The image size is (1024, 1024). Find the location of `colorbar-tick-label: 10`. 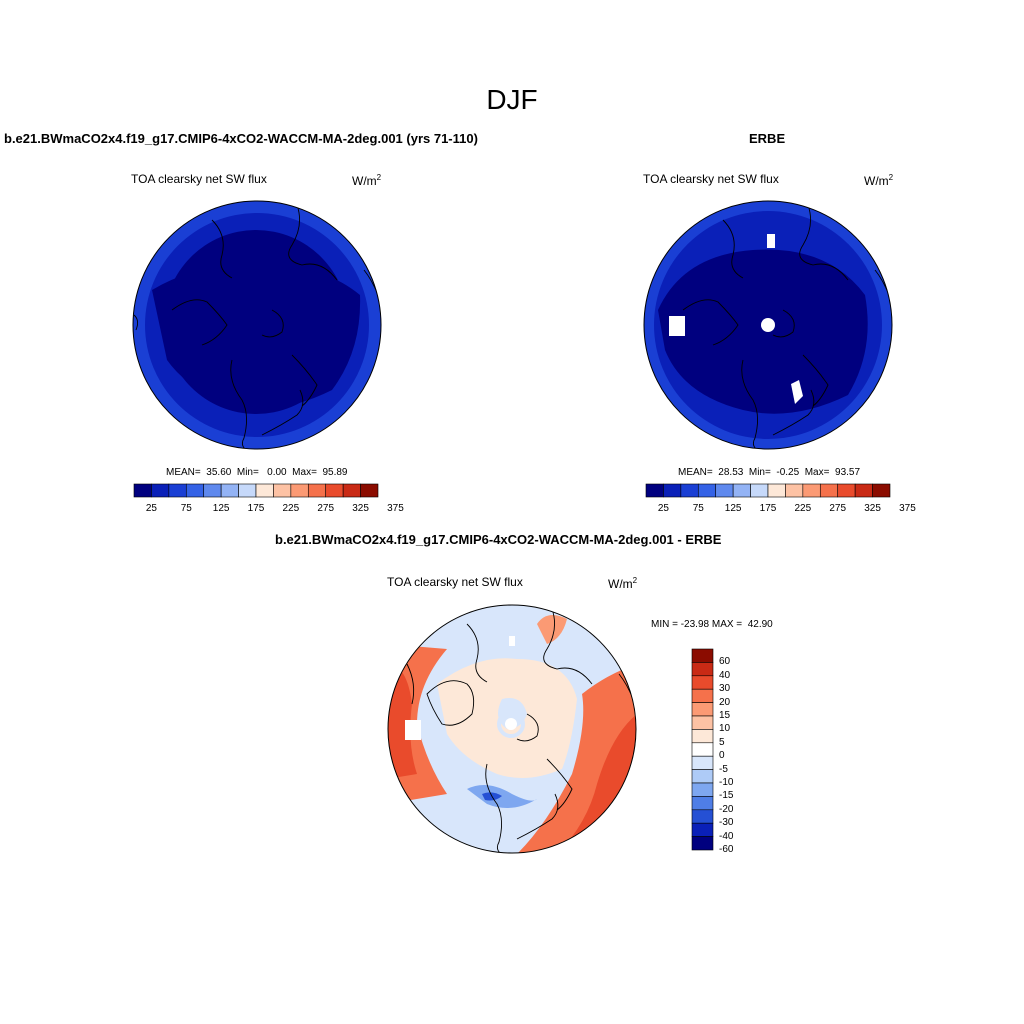

colorbar-tick-label: 10 is located at coordinates (725, 729).